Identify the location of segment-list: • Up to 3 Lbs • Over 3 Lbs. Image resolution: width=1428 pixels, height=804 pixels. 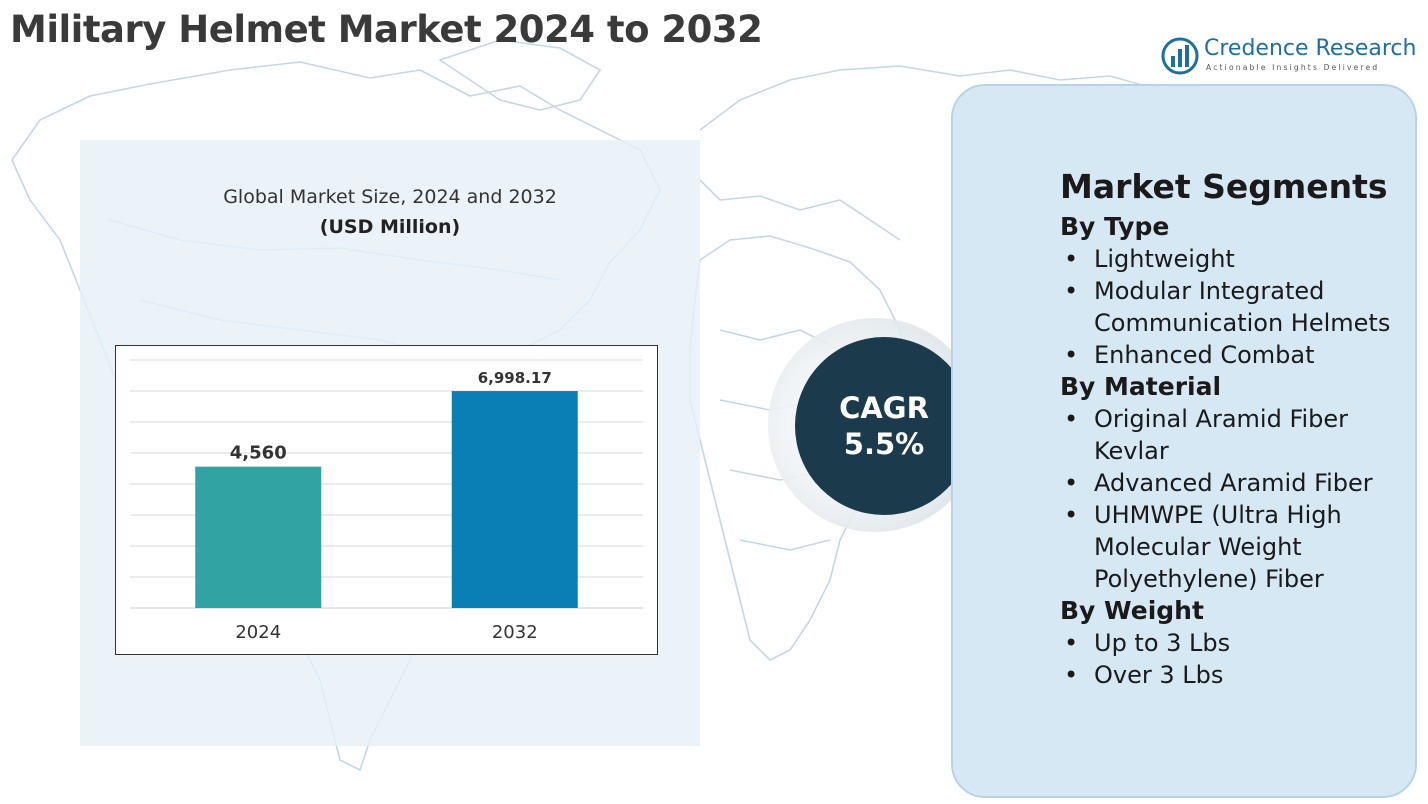
(1237, 659).